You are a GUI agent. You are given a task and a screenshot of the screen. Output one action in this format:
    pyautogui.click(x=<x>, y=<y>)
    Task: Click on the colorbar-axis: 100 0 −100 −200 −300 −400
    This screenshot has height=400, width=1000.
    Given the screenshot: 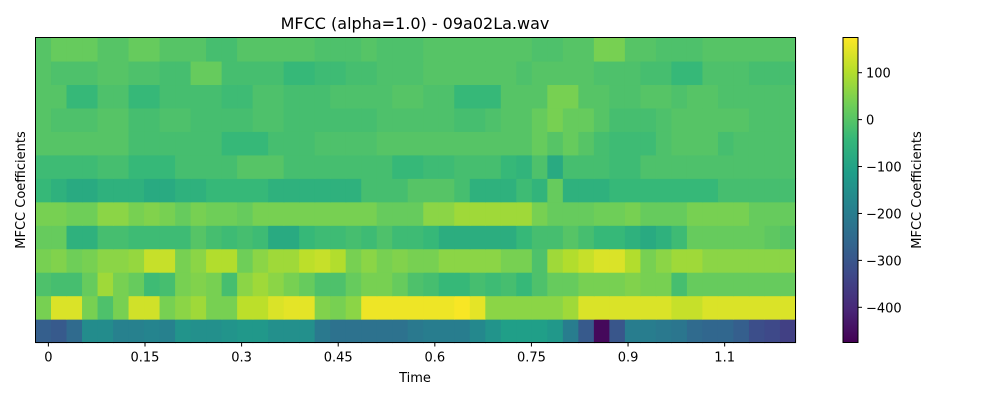 What is the action you would take?
    pyautogui.click(x=880, y=191)
    